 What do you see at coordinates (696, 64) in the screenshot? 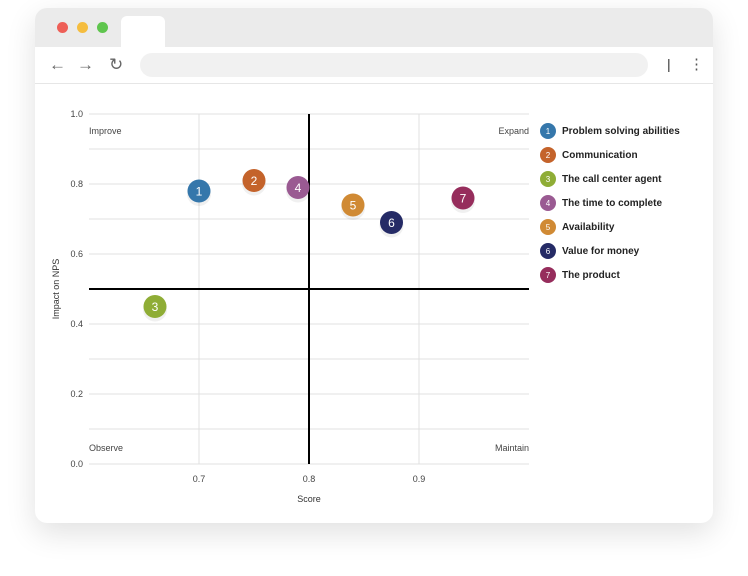
I see `more-menu-icon: ⋮` at bounding box center [696, 64].